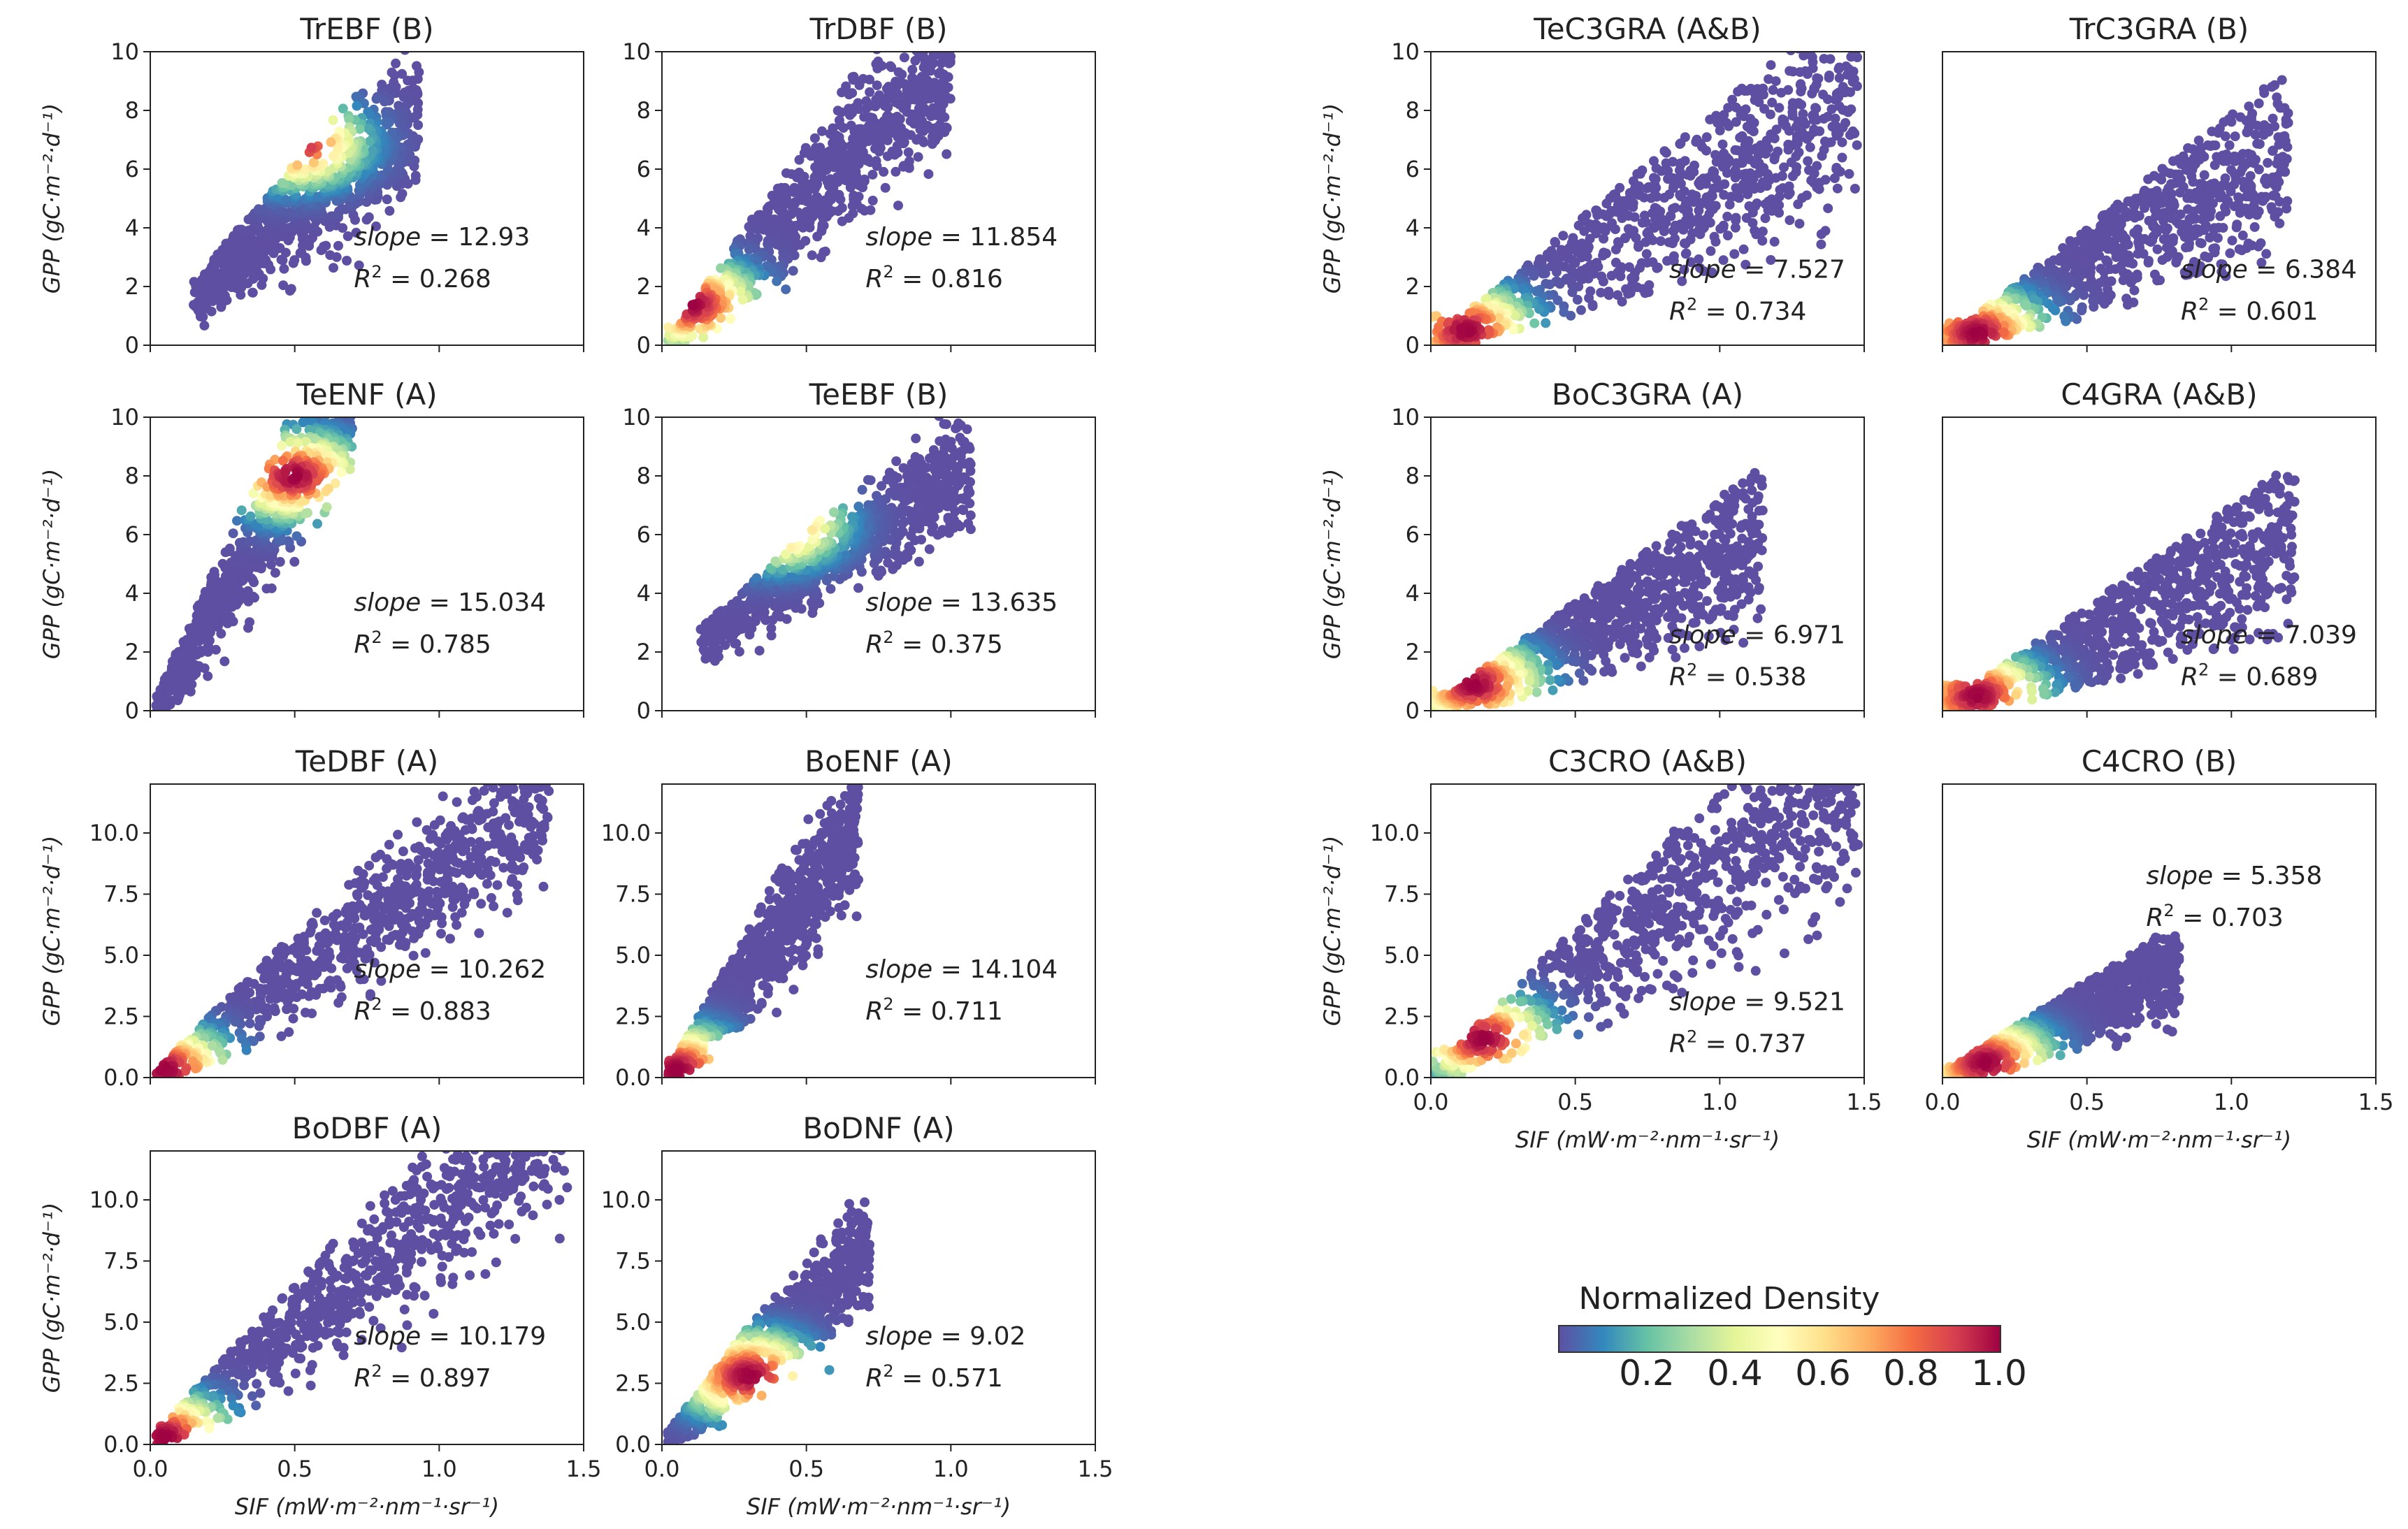  Describe the element at coordinates (366, 29) in the screenshot. I see `panel-title: TrEBF (B)` at that location.